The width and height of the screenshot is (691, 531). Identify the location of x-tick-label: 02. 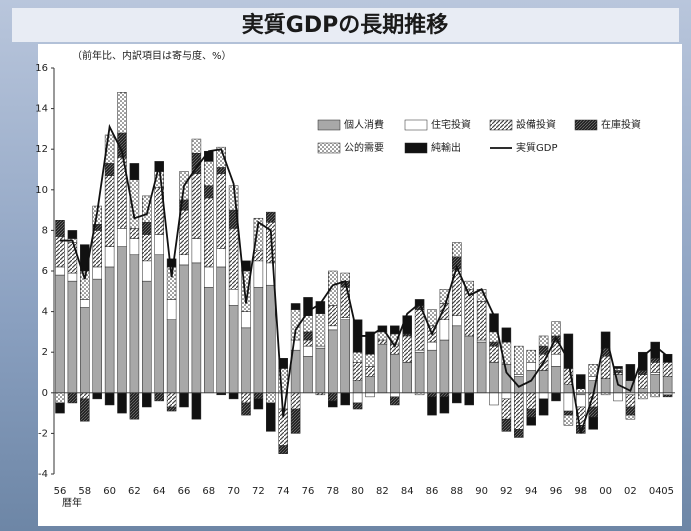
(630, 491).